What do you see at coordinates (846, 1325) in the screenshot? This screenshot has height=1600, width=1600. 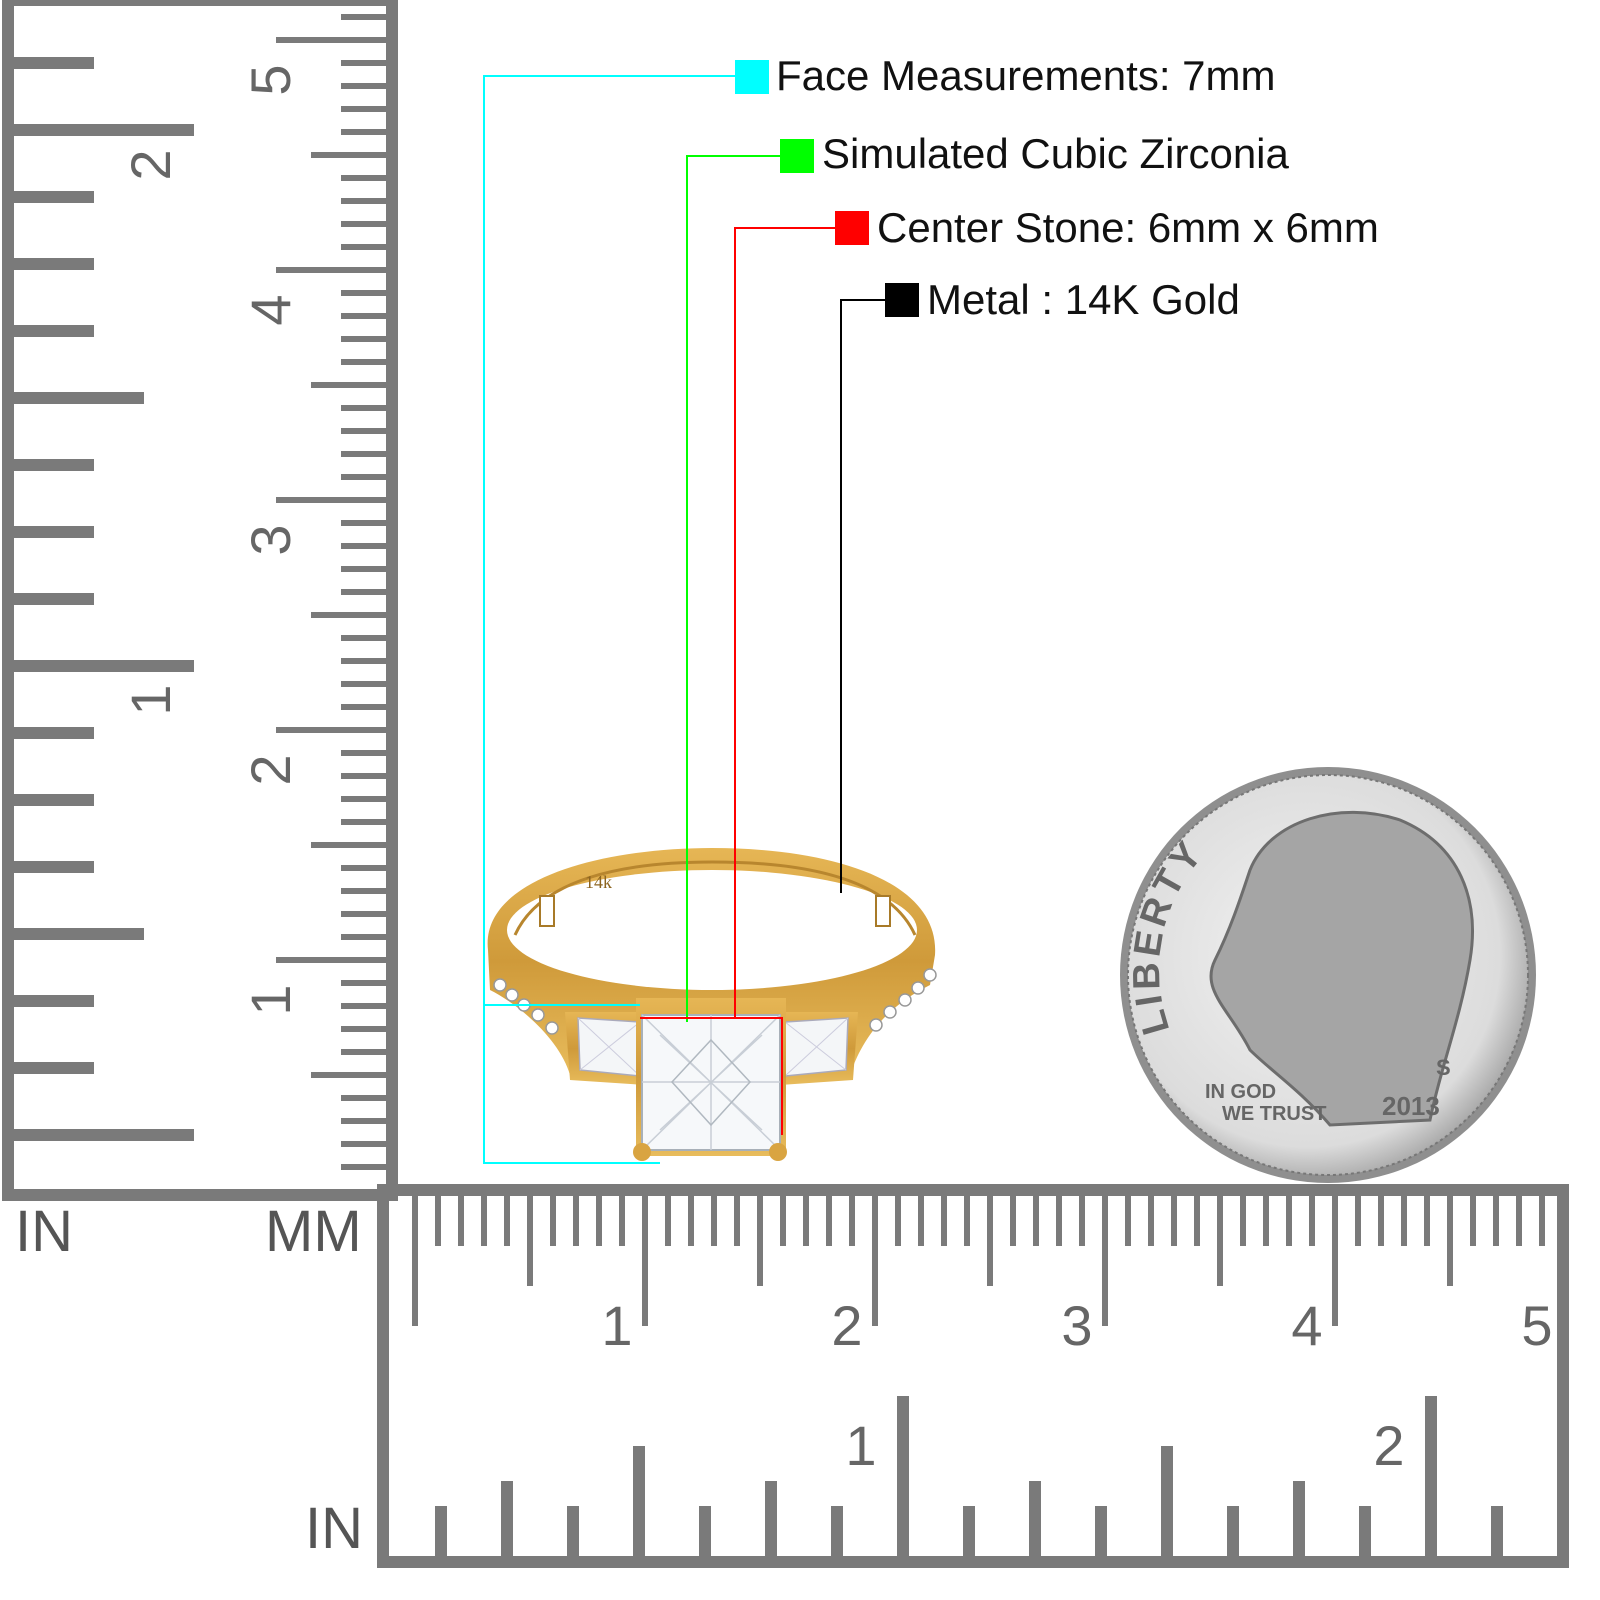 I see `cm-label: 2` at bounding box center [846, 1325].